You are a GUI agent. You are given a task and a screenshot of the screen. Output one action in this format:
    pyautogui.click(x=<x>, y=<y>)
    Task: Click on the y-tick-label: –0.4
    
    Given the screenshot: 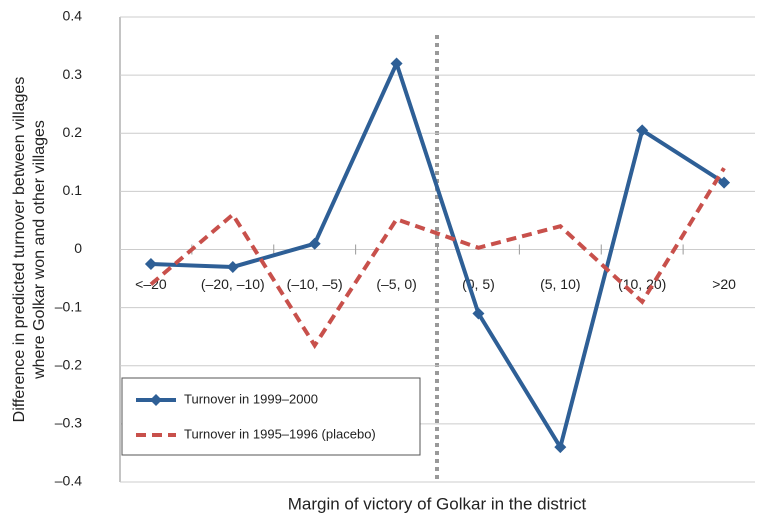 What is the action you would take?
    pyautogui.click(x=68, y=481)
    